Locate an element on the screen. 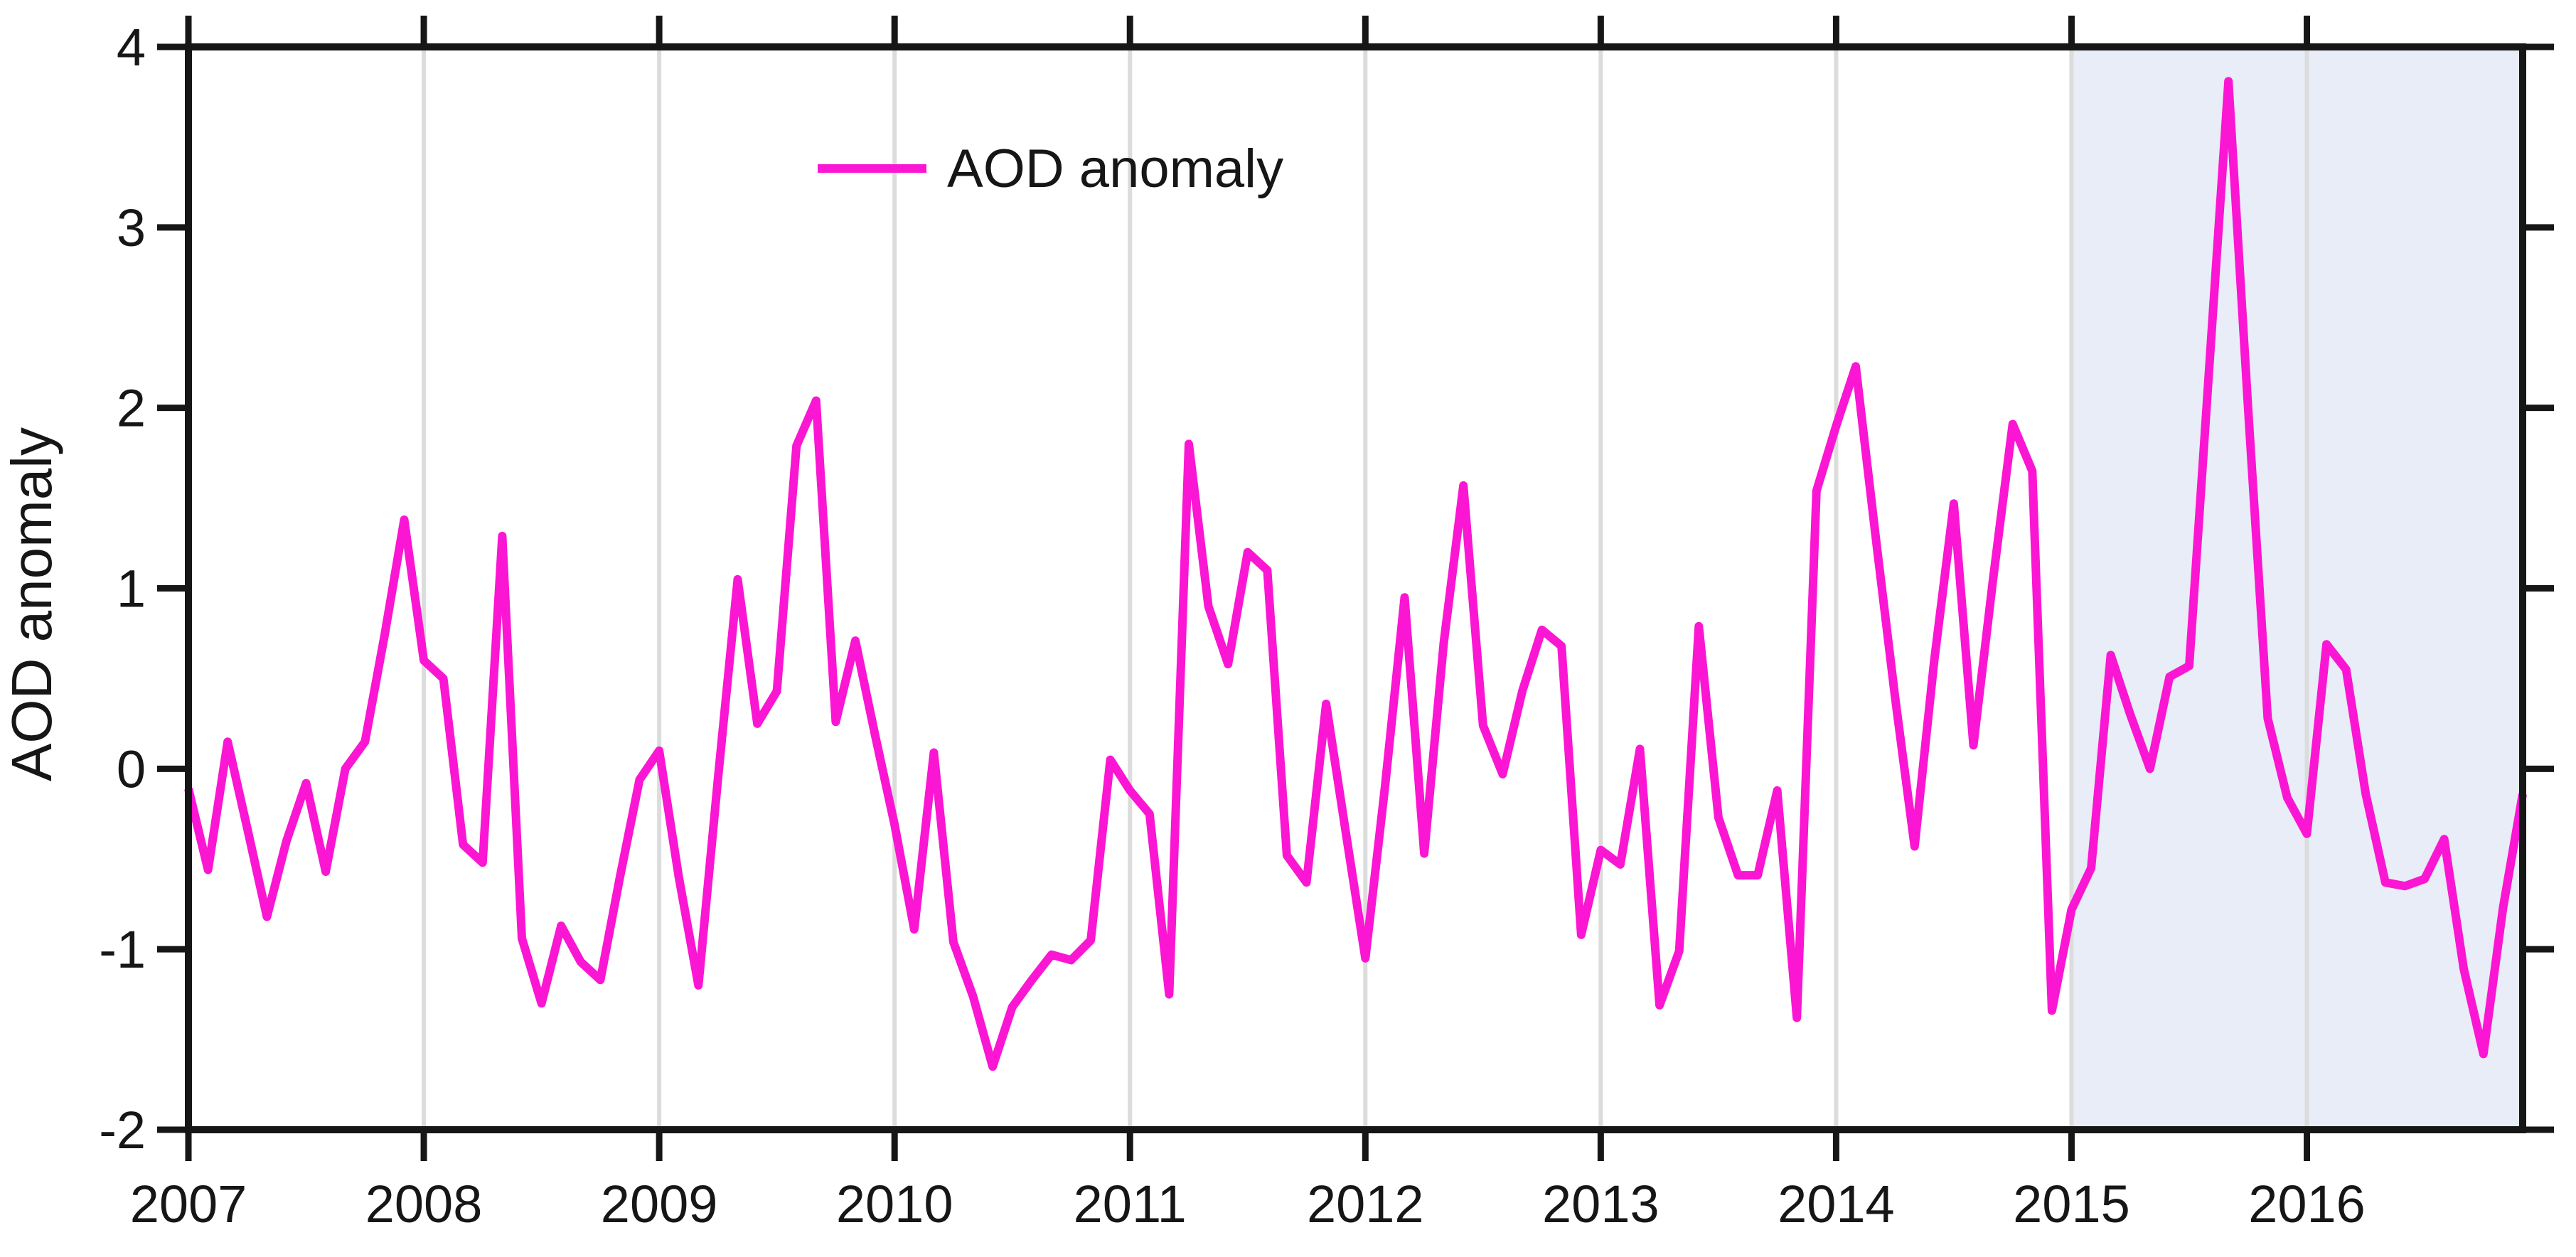 The image size is (2576, 1257). y-tick-label: 3 is located at coordinates (131, 227).